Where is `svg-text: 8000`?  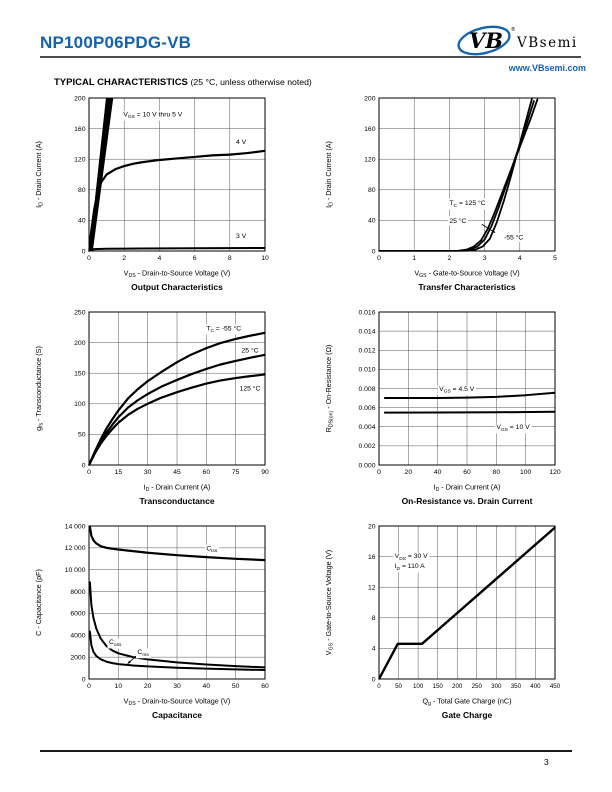
svg-text: 8000 is located at coordinates (77, 592).